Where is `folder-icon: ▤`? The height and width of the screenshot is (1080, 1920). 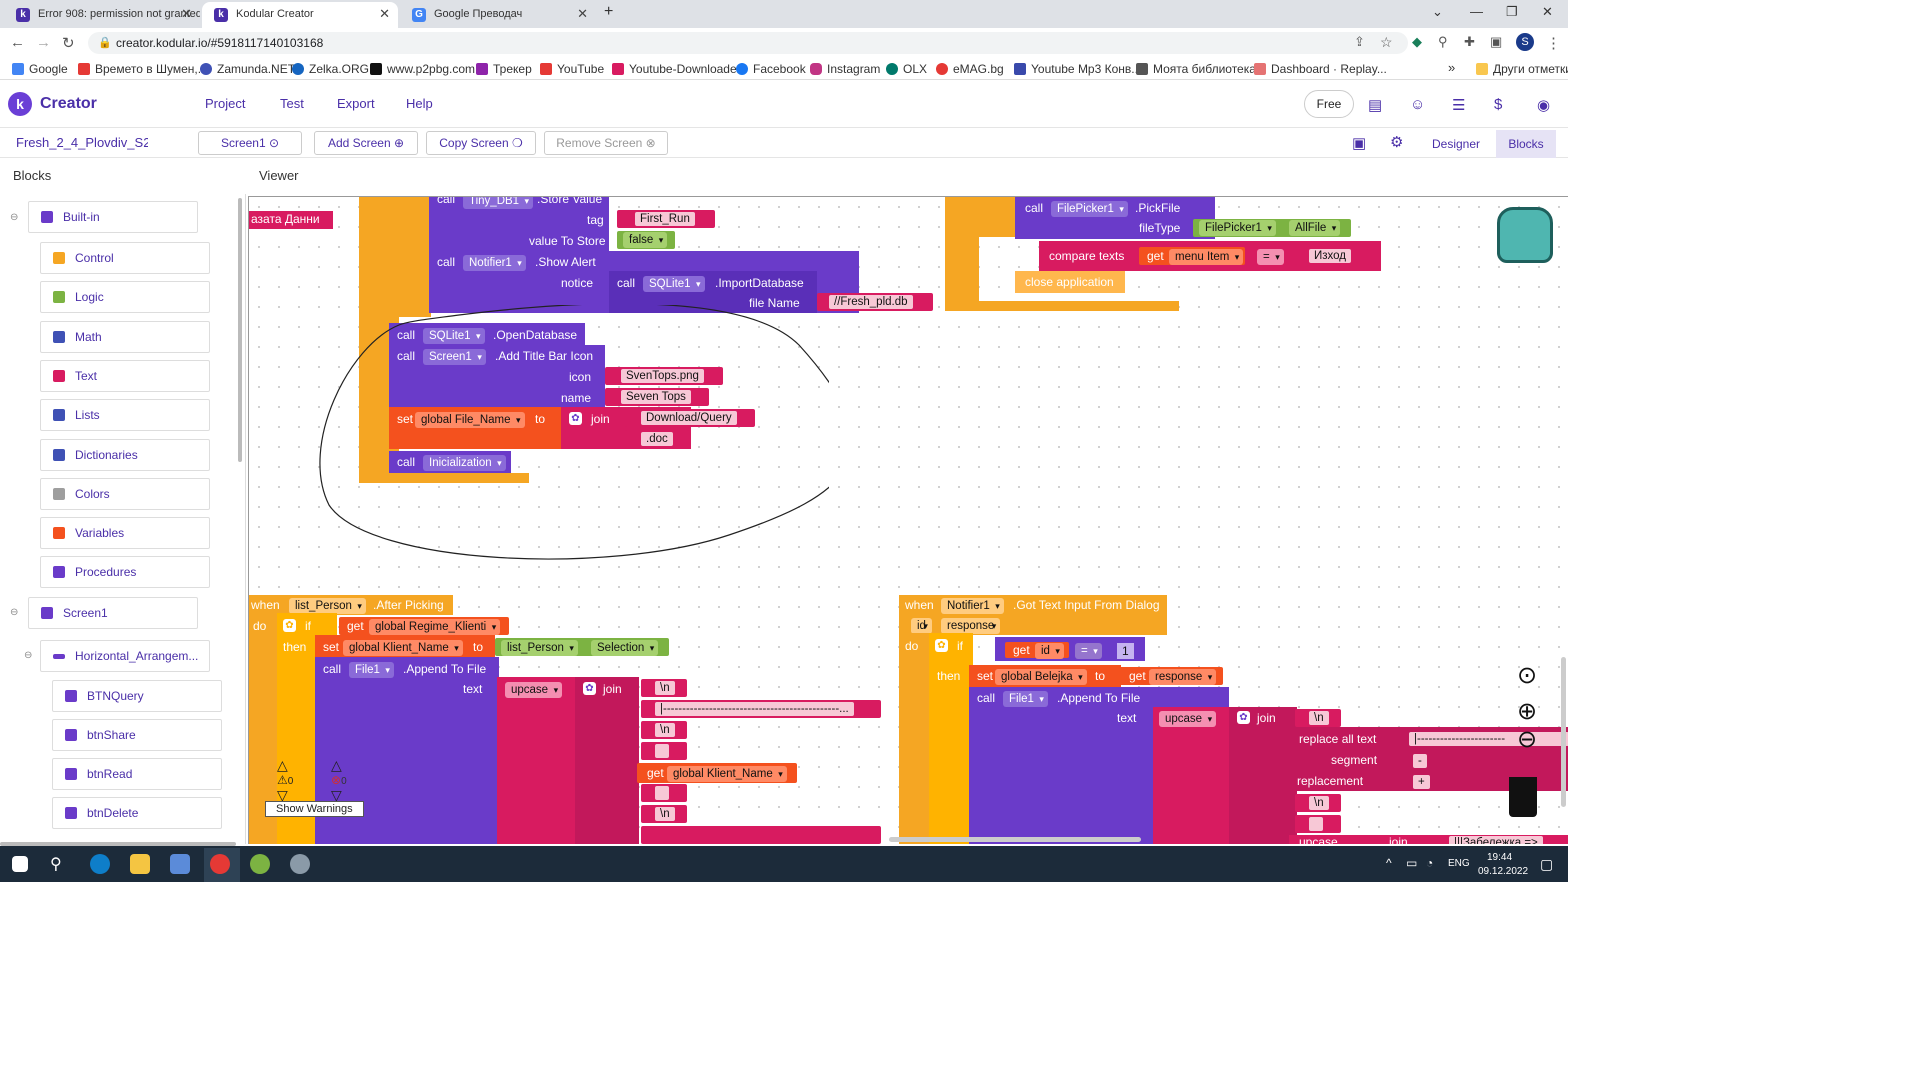
folder-icon: ▤ is located at coordinates (1375, 105).